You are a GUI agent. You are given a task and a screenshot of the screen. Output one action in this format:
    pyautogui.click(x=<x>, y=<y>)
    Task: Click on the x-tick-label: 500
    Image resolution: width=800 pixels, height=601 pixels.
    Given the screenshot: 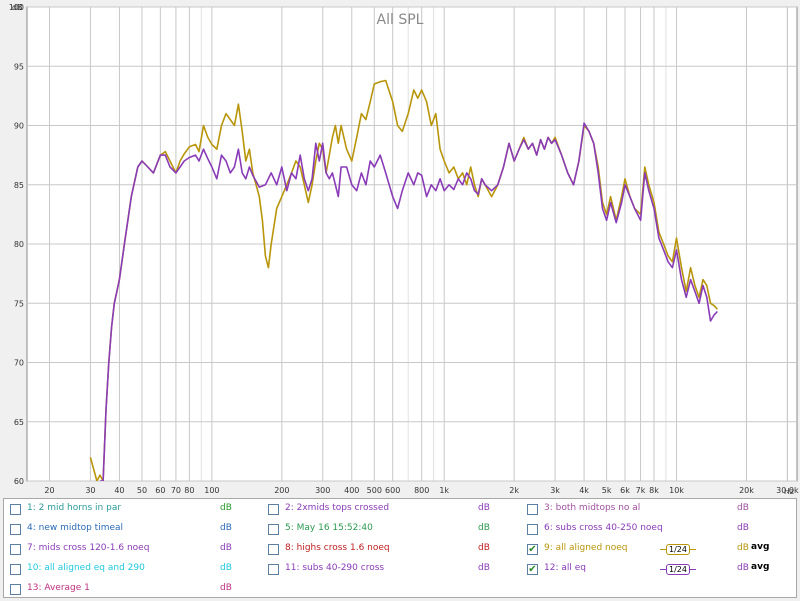 What is the action you would take?
    pyautogui.click(x=374, y=490)
    